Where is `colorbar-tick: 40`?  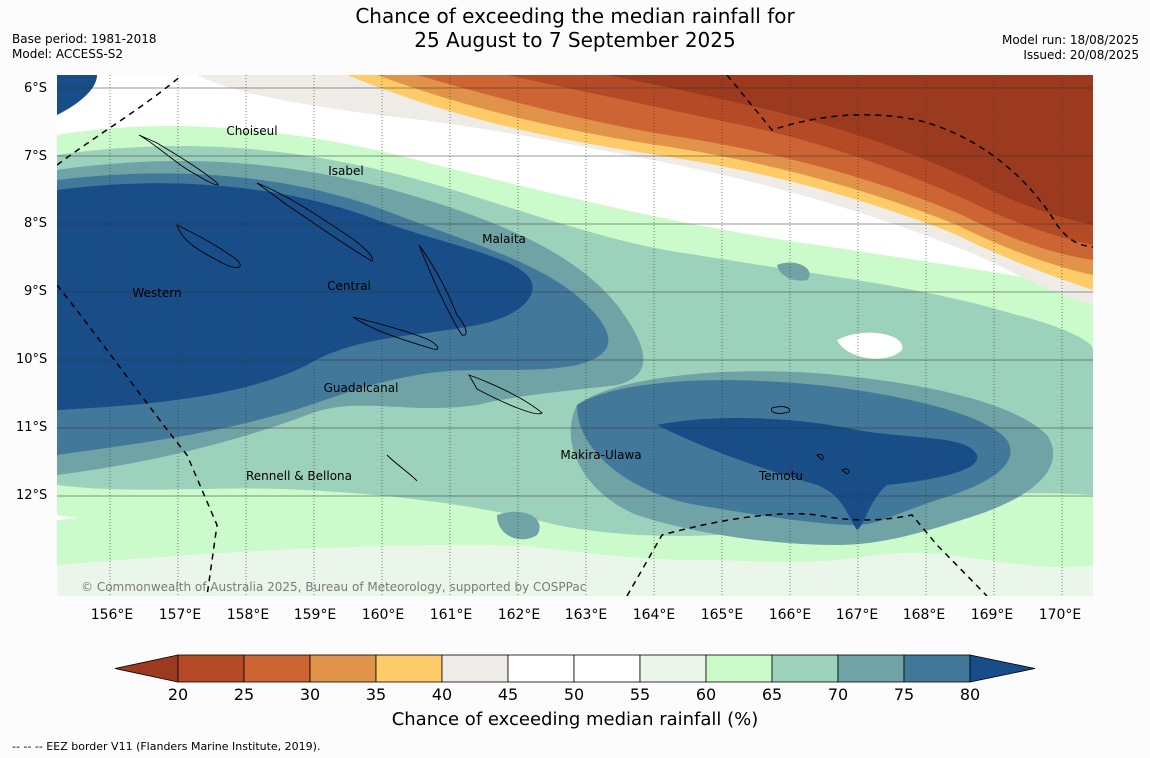
colorbar-tick: 40 is located at coordinates (442, 694).